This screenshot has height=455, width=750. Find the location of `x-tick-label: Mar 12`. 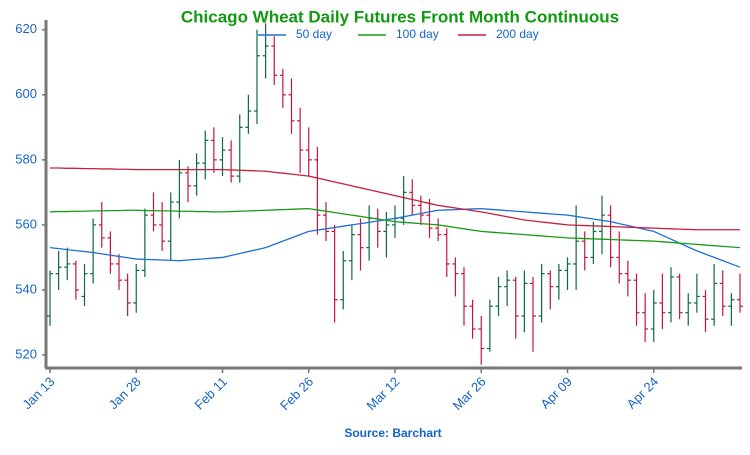

x-tick-label: Mar 12 is located at coordinates (382, 393).